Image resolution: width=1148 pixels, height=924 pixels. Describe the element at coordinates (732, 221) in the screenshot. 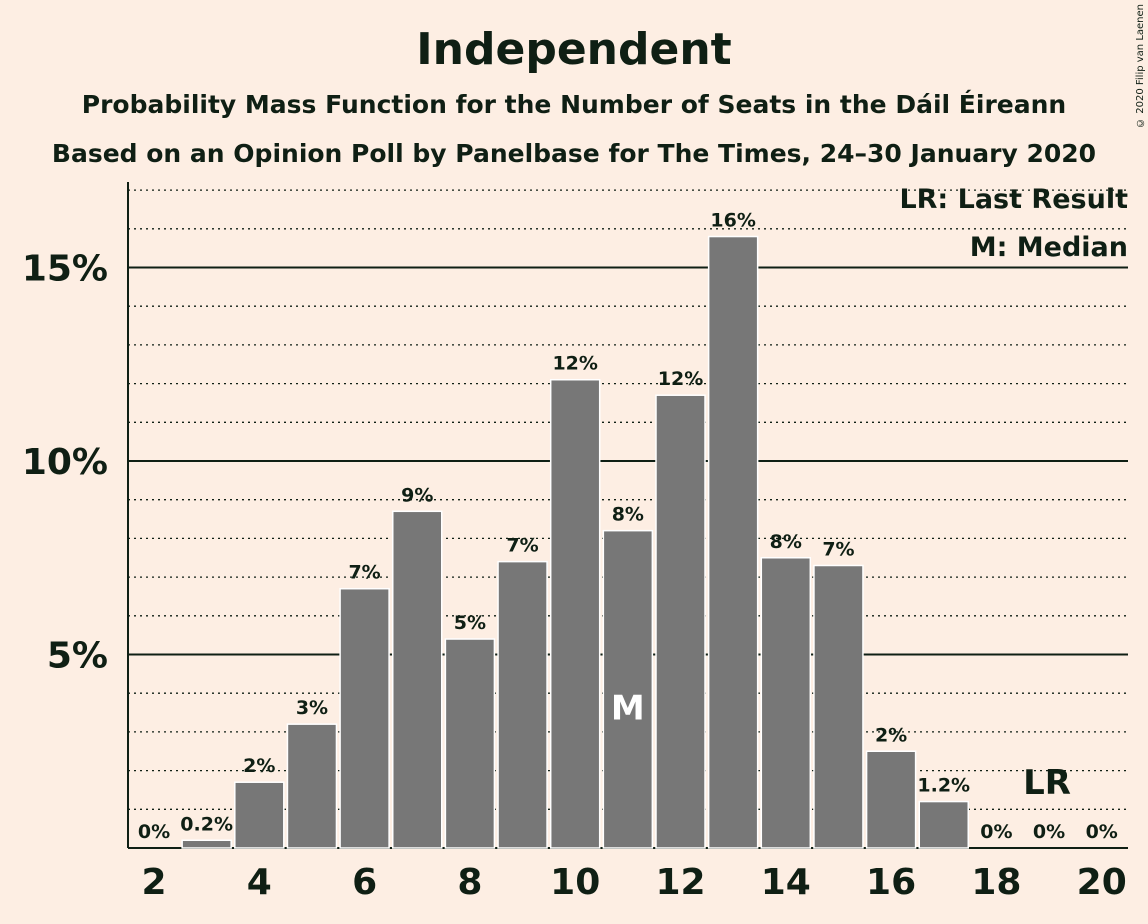

I see `data-label: 16%` at that location.